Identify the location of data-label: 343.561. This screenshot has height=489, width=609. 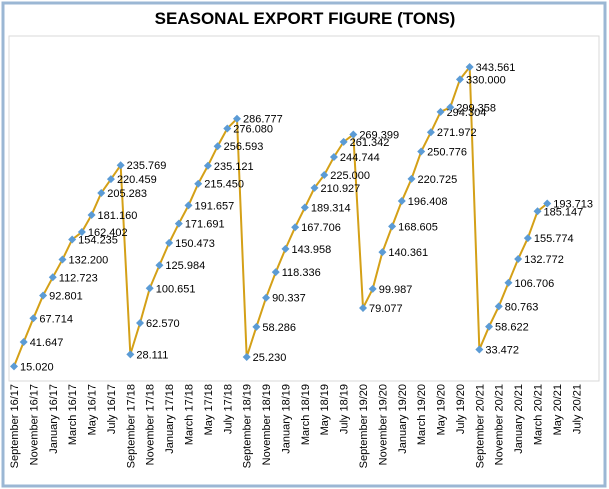
(496, 68).